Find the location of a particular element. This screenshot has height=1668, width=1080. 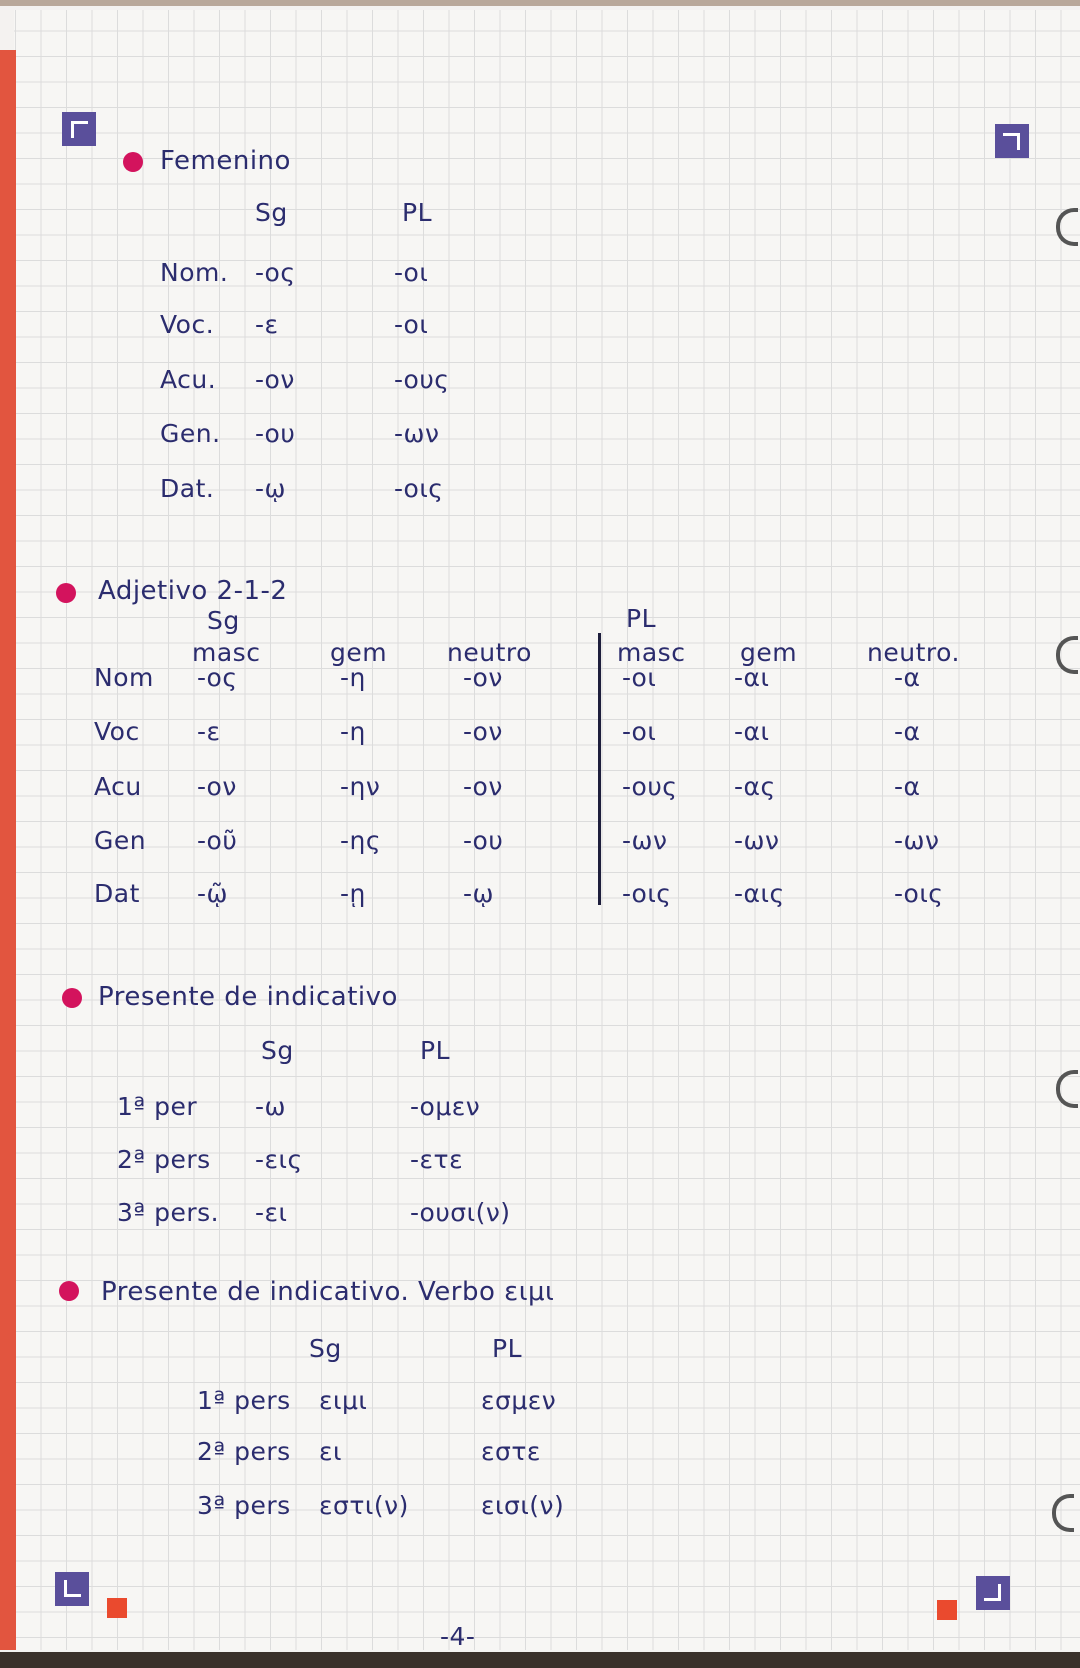

table-cell: -ω is located at coordinates (270, 1106).